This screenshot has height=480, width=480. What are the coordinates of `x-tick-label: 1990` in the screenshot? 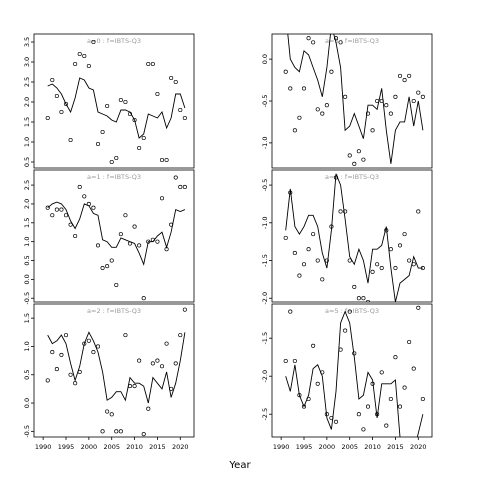 It's located at (281, 447).